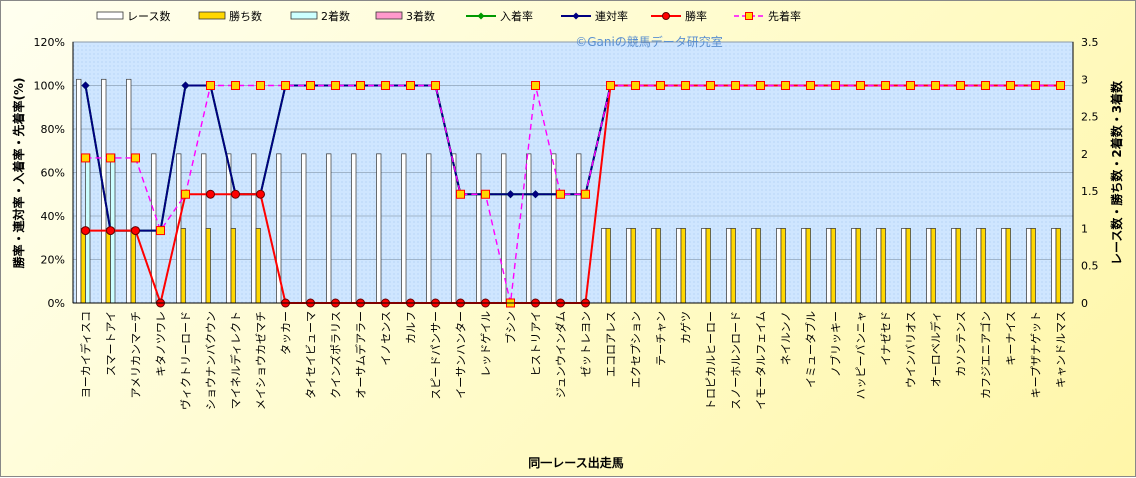 Image resolution: width=1136 pixels, height=478 pixels. Describe the element at coordinates (661, 338) in the screenshot. I see `category-label: テーチャン` at that location.